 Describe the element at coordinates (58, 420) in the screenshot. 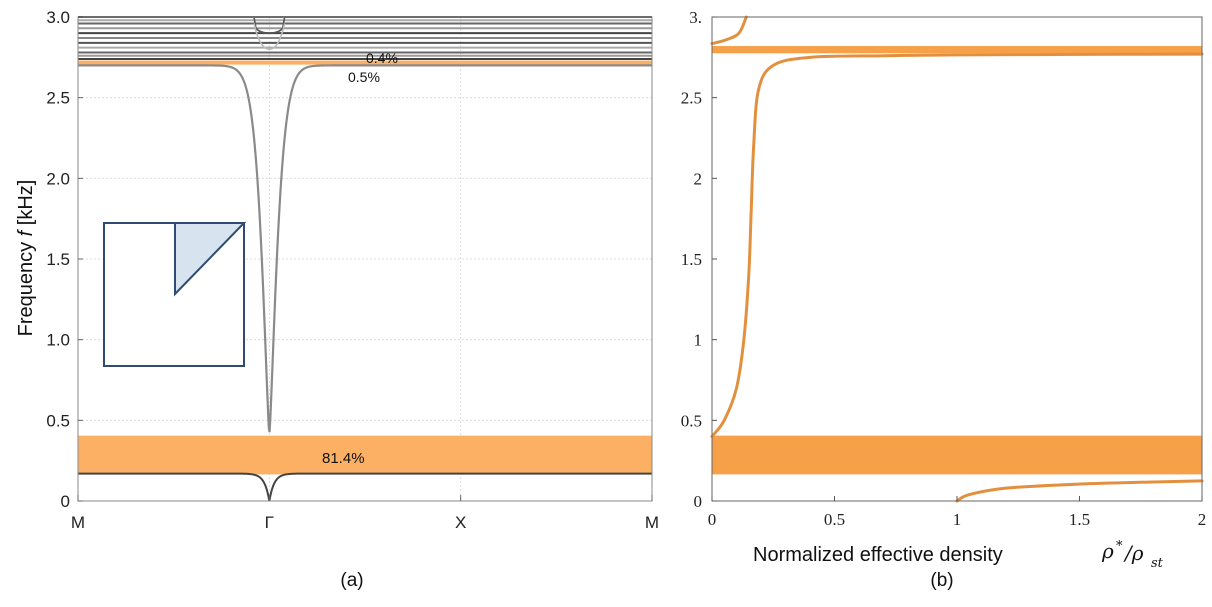

I see `panel-a-y-tick-label: 0.5` at that location.